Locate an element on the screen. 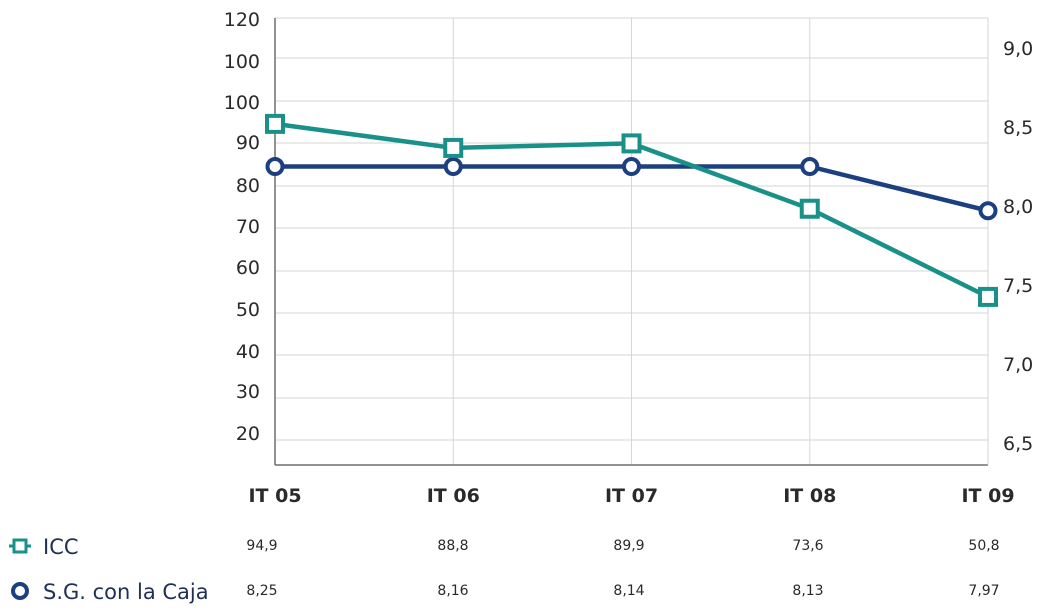  right-tick-label: 7,5 is located at coordinates (1018, 286).